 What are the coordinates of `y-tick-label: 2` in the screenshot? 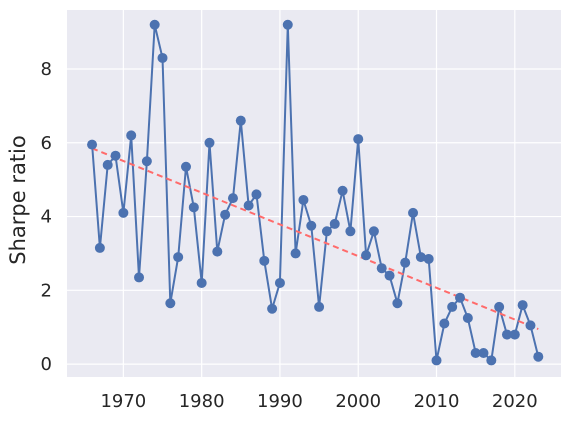 It's located at (46, 290).